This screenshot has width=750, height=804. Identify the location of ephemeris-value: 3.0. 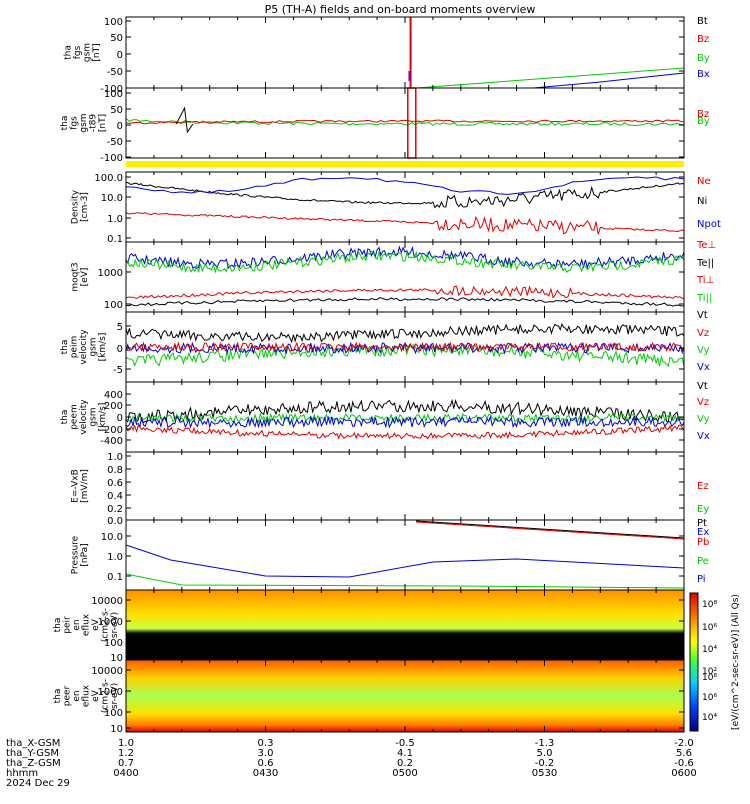
(266, 753).